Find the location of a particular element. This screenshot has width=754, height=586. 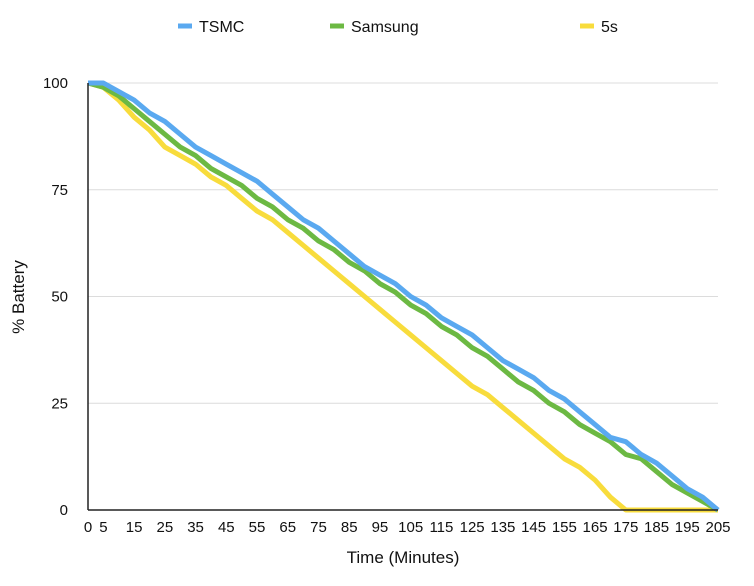

y-tick-label: 100 is located at coordinates (55, 83).